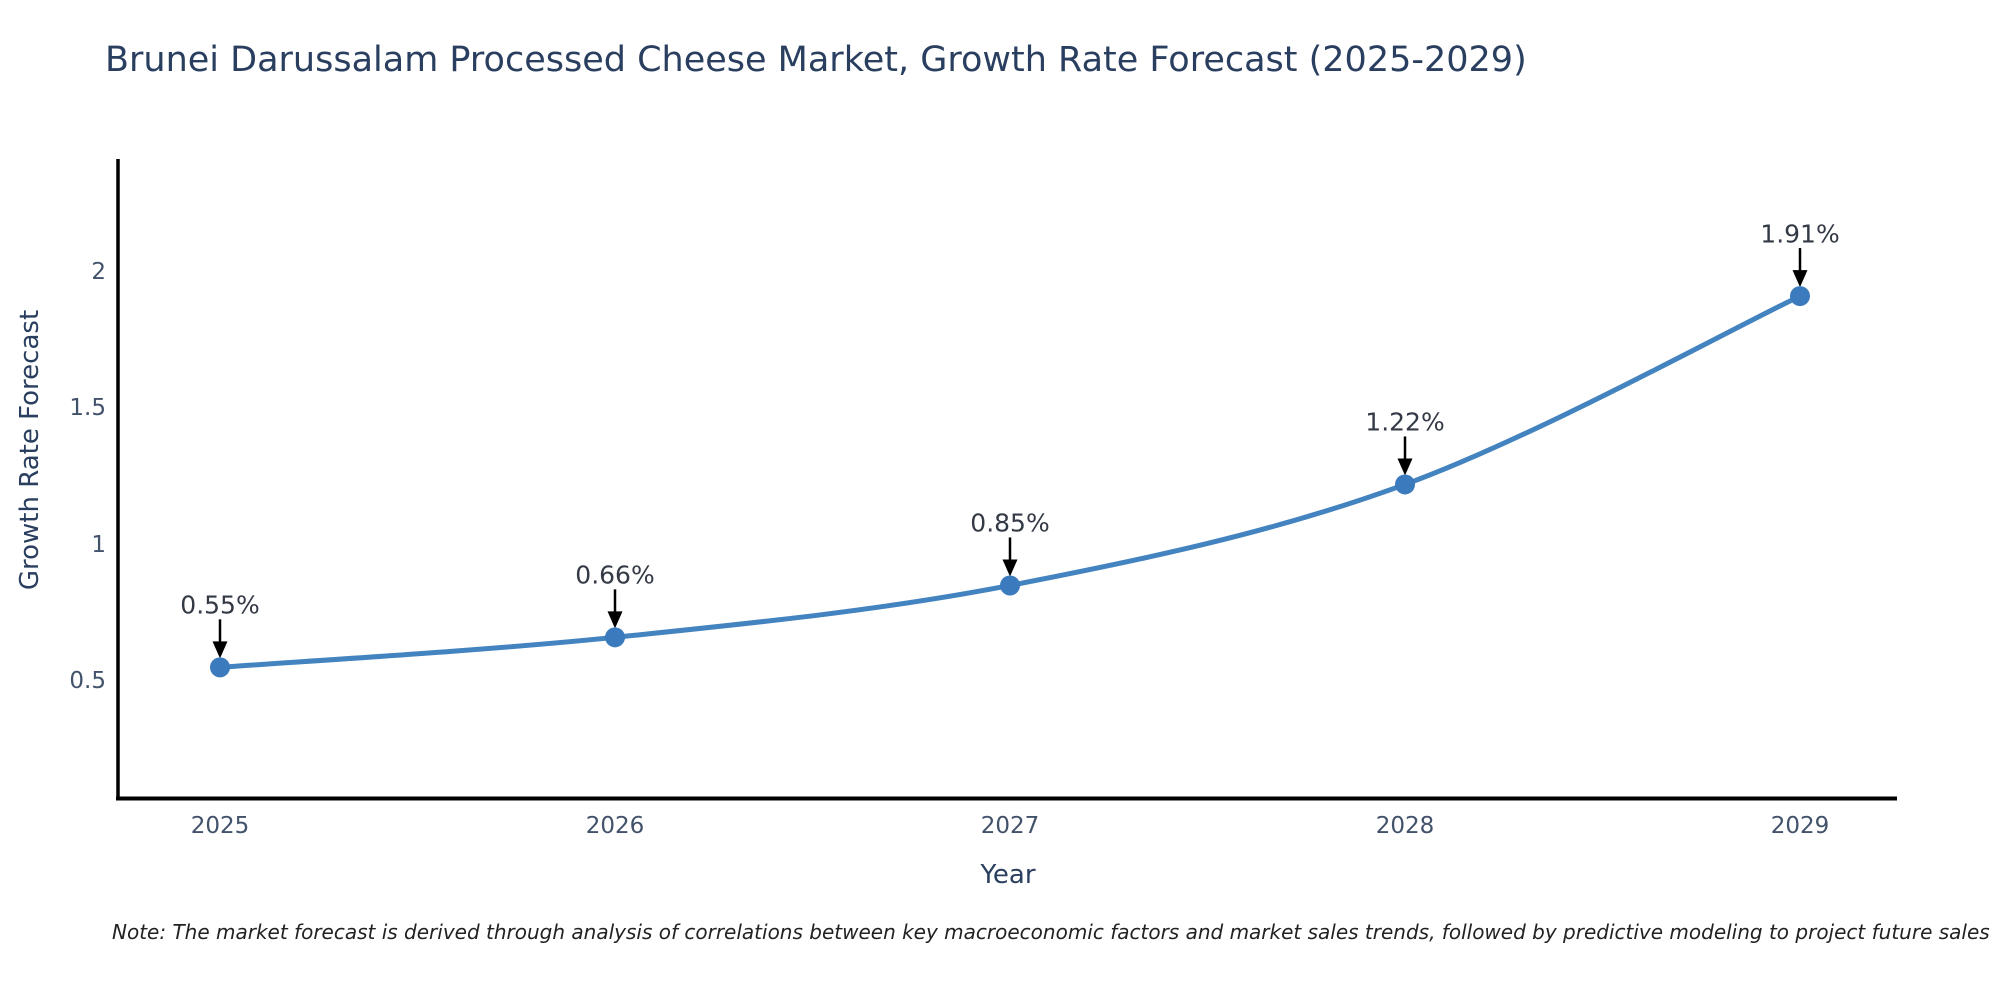 The height and width of the screenshot is (1000, 2000). I want to click on data-point-2029, so click(1800, 296).